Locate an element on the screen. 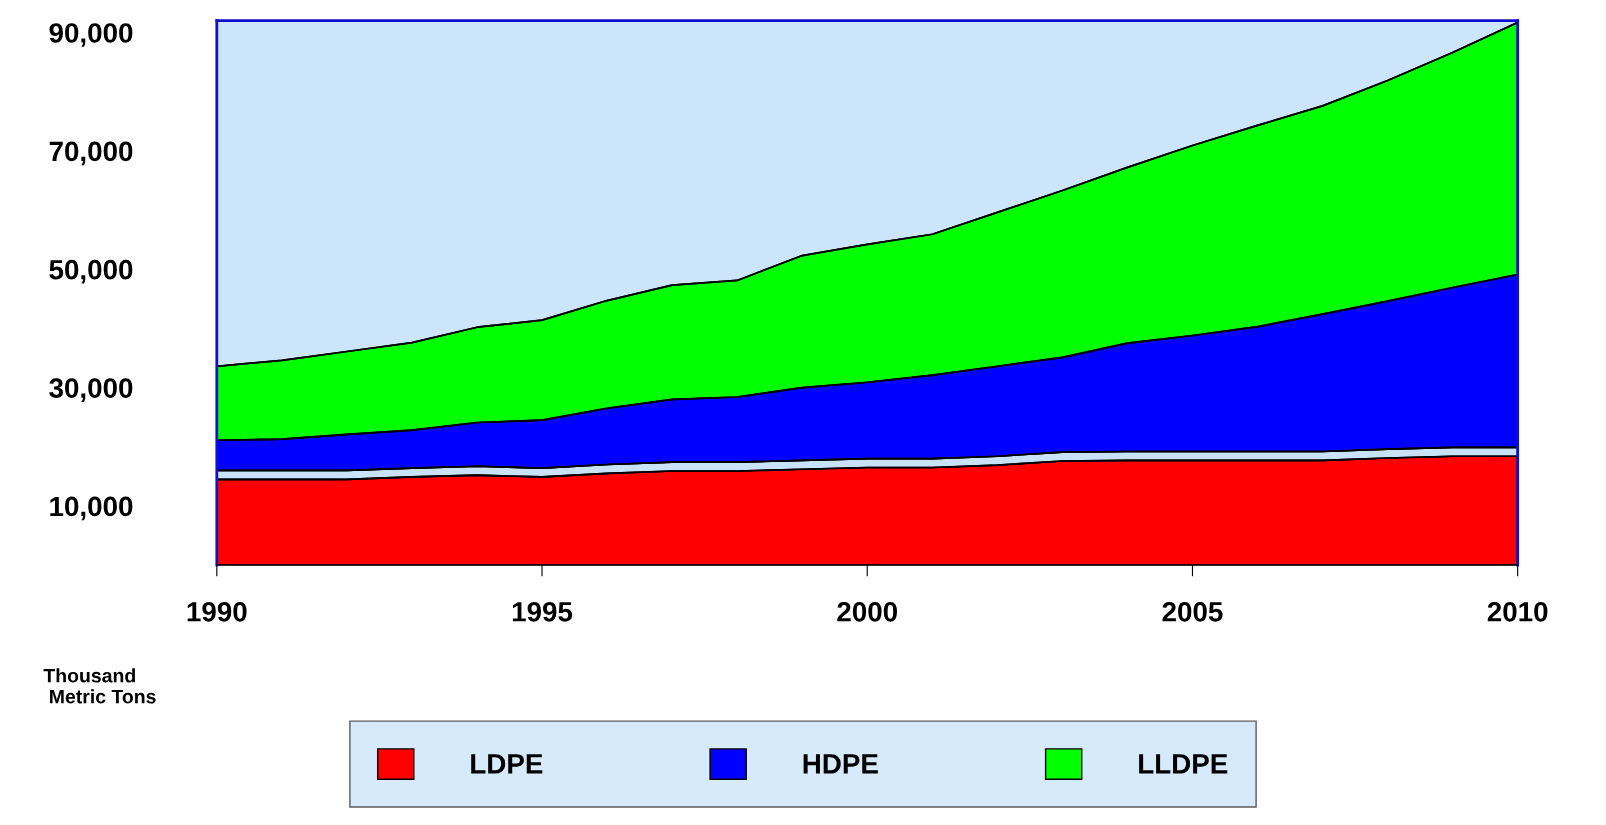  x-tick-label: 1995 is located at coordinates (542, 611).